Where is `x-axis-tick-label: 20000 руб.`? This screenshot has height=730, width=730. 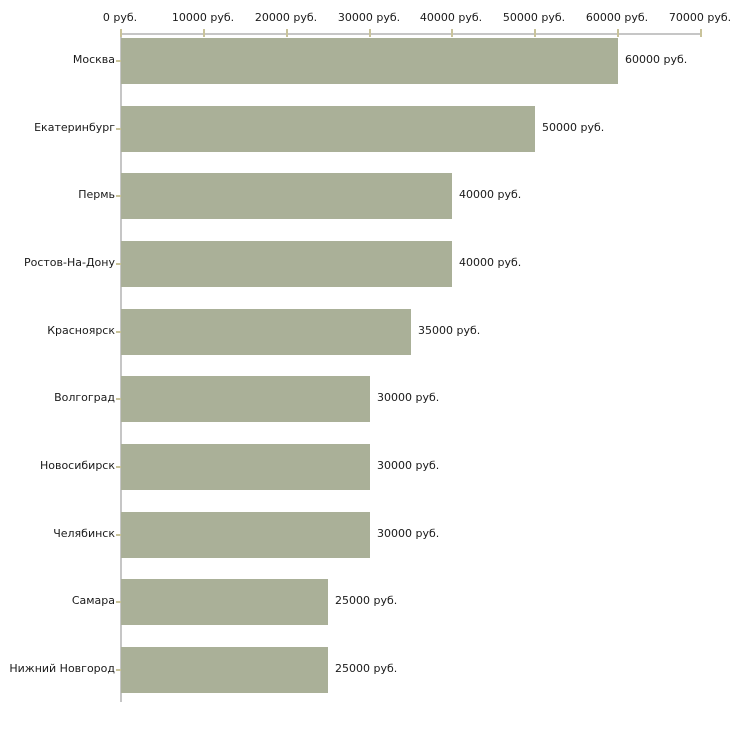
x-axis-tick-label: 20000 руб. is located at coordinates (286, 17).